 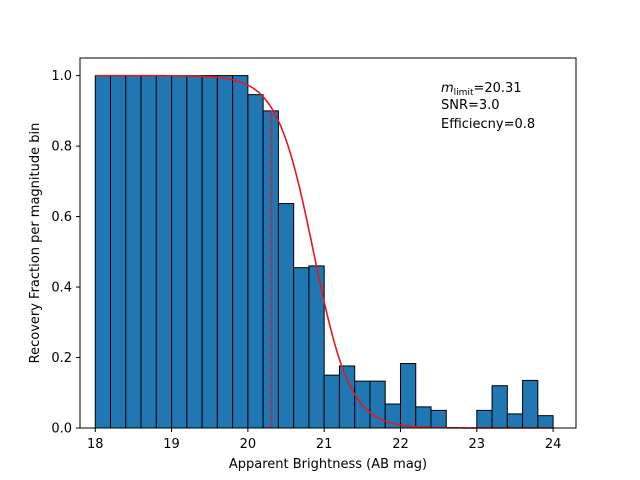 What do you see at coordinates (61, 76) in the screenshot?
I see `y-tick-label: 1.0` at bounding box center [61, 76].